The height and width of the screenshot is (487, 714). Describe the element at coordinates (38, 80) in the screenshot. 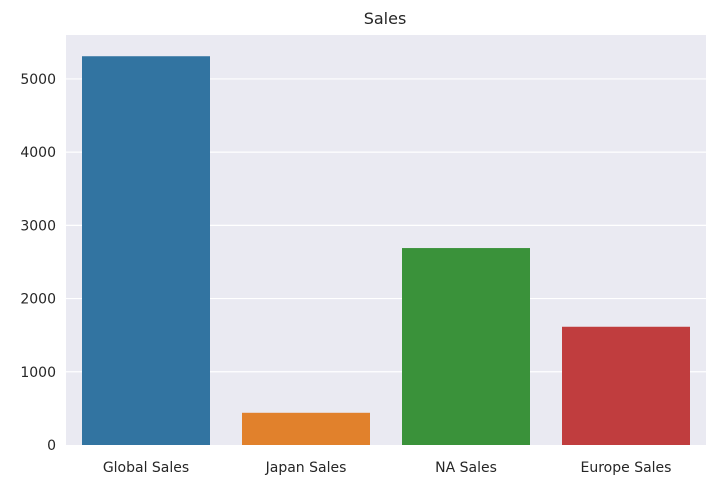

I see `y-tick-label: 5000` at that location.